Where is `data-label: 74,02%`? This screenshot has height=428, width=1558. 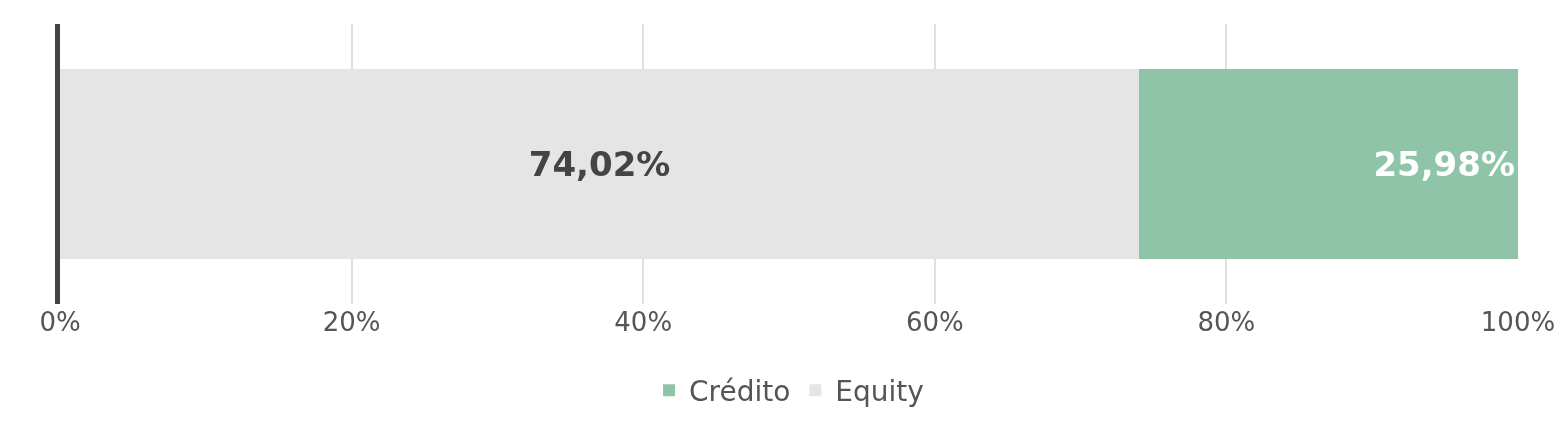
data-label: 74,02% is located at coordinates (599, 164).